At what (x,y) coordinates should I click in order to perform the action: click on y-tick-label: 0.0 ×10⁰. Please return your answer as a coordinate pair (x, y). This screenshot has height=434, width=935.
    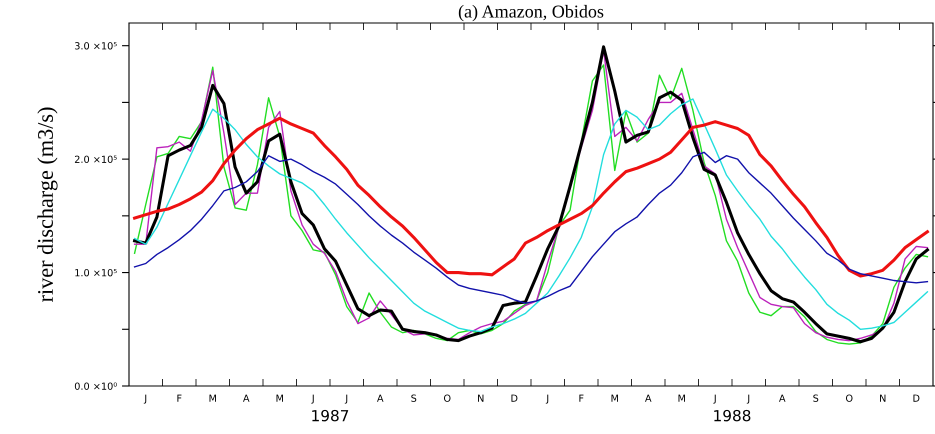
    Looking at the image, I should click on (95, 386).